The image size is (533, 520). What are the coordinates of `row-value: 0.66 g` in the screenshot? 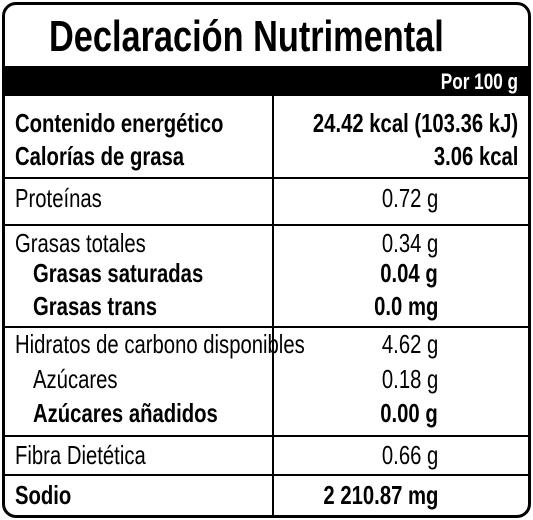 It's located at (402, 455).